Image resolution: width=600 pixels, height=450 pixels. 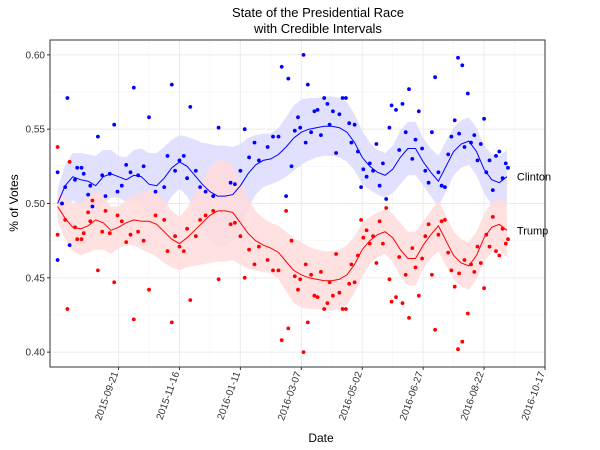 What do you see at coordinates (317, 28) in the screenshot?
I see `chart-title-line-2: with Credible Intervals` at bounding box center [317, 28].